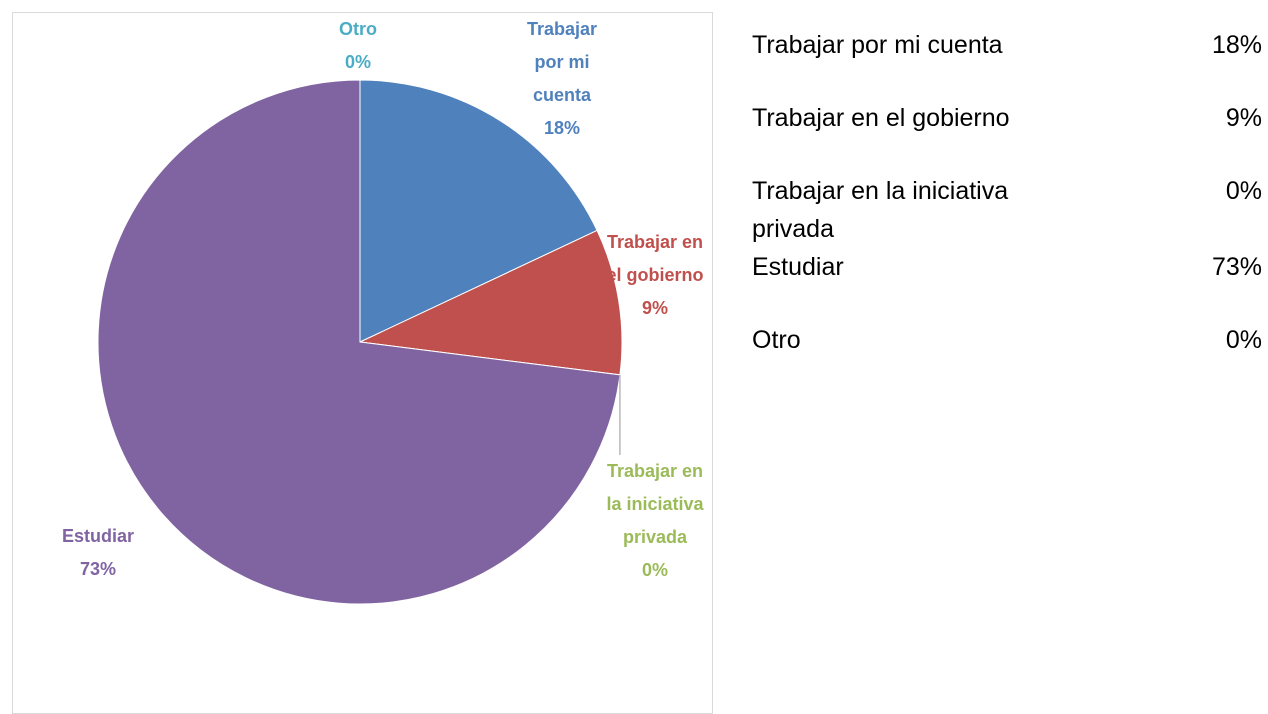 The height and width of the screenshot is (714, 1268). I want to click on data-label-value: 18%, so click(562, 128).